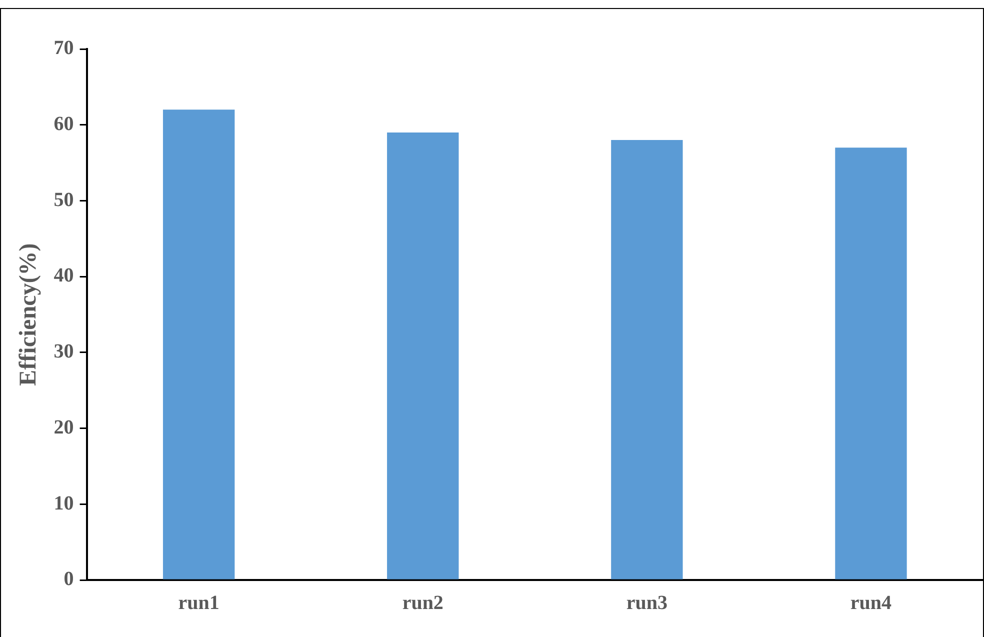  I want to click on x-tick-label: run2, so click(423, 603).